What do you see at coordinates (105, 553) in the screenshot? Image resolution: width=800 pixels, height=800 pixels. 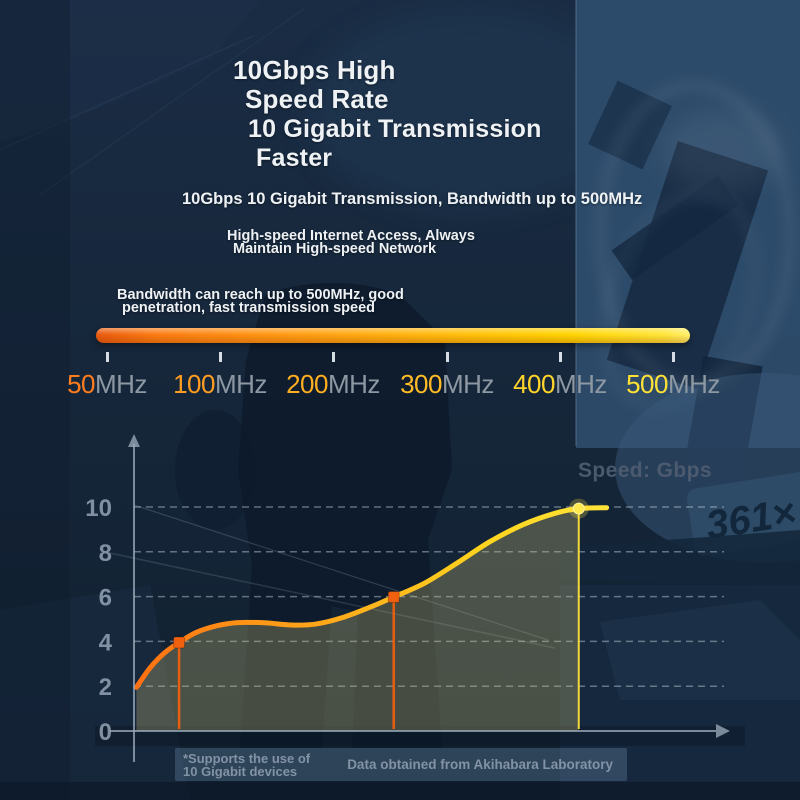 I see `y-tick-label-8: 8` at bounding box center [105, 553].